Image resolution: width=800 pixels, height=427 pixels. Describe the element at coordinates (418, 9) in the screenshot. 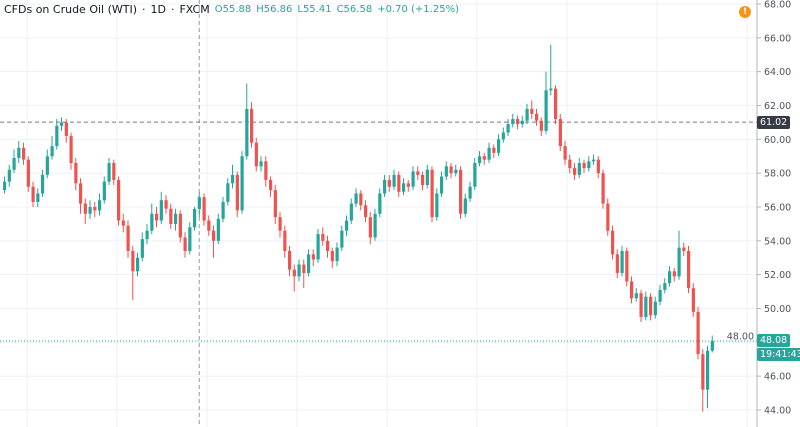

I see `change-value: +0.70 (+1.25%)` at that location.